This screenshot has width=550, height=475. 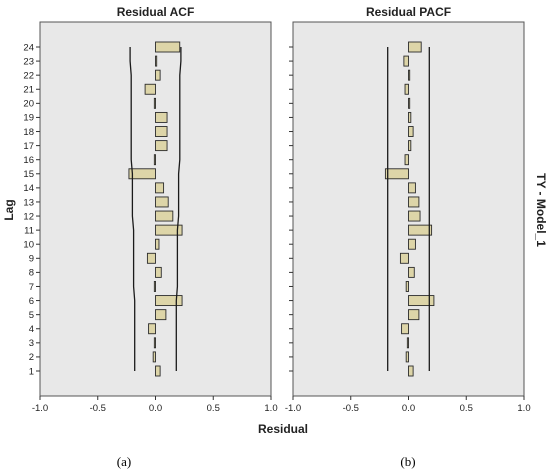 I want to click on y-tick-label: 3, so click(x=31, y=343).